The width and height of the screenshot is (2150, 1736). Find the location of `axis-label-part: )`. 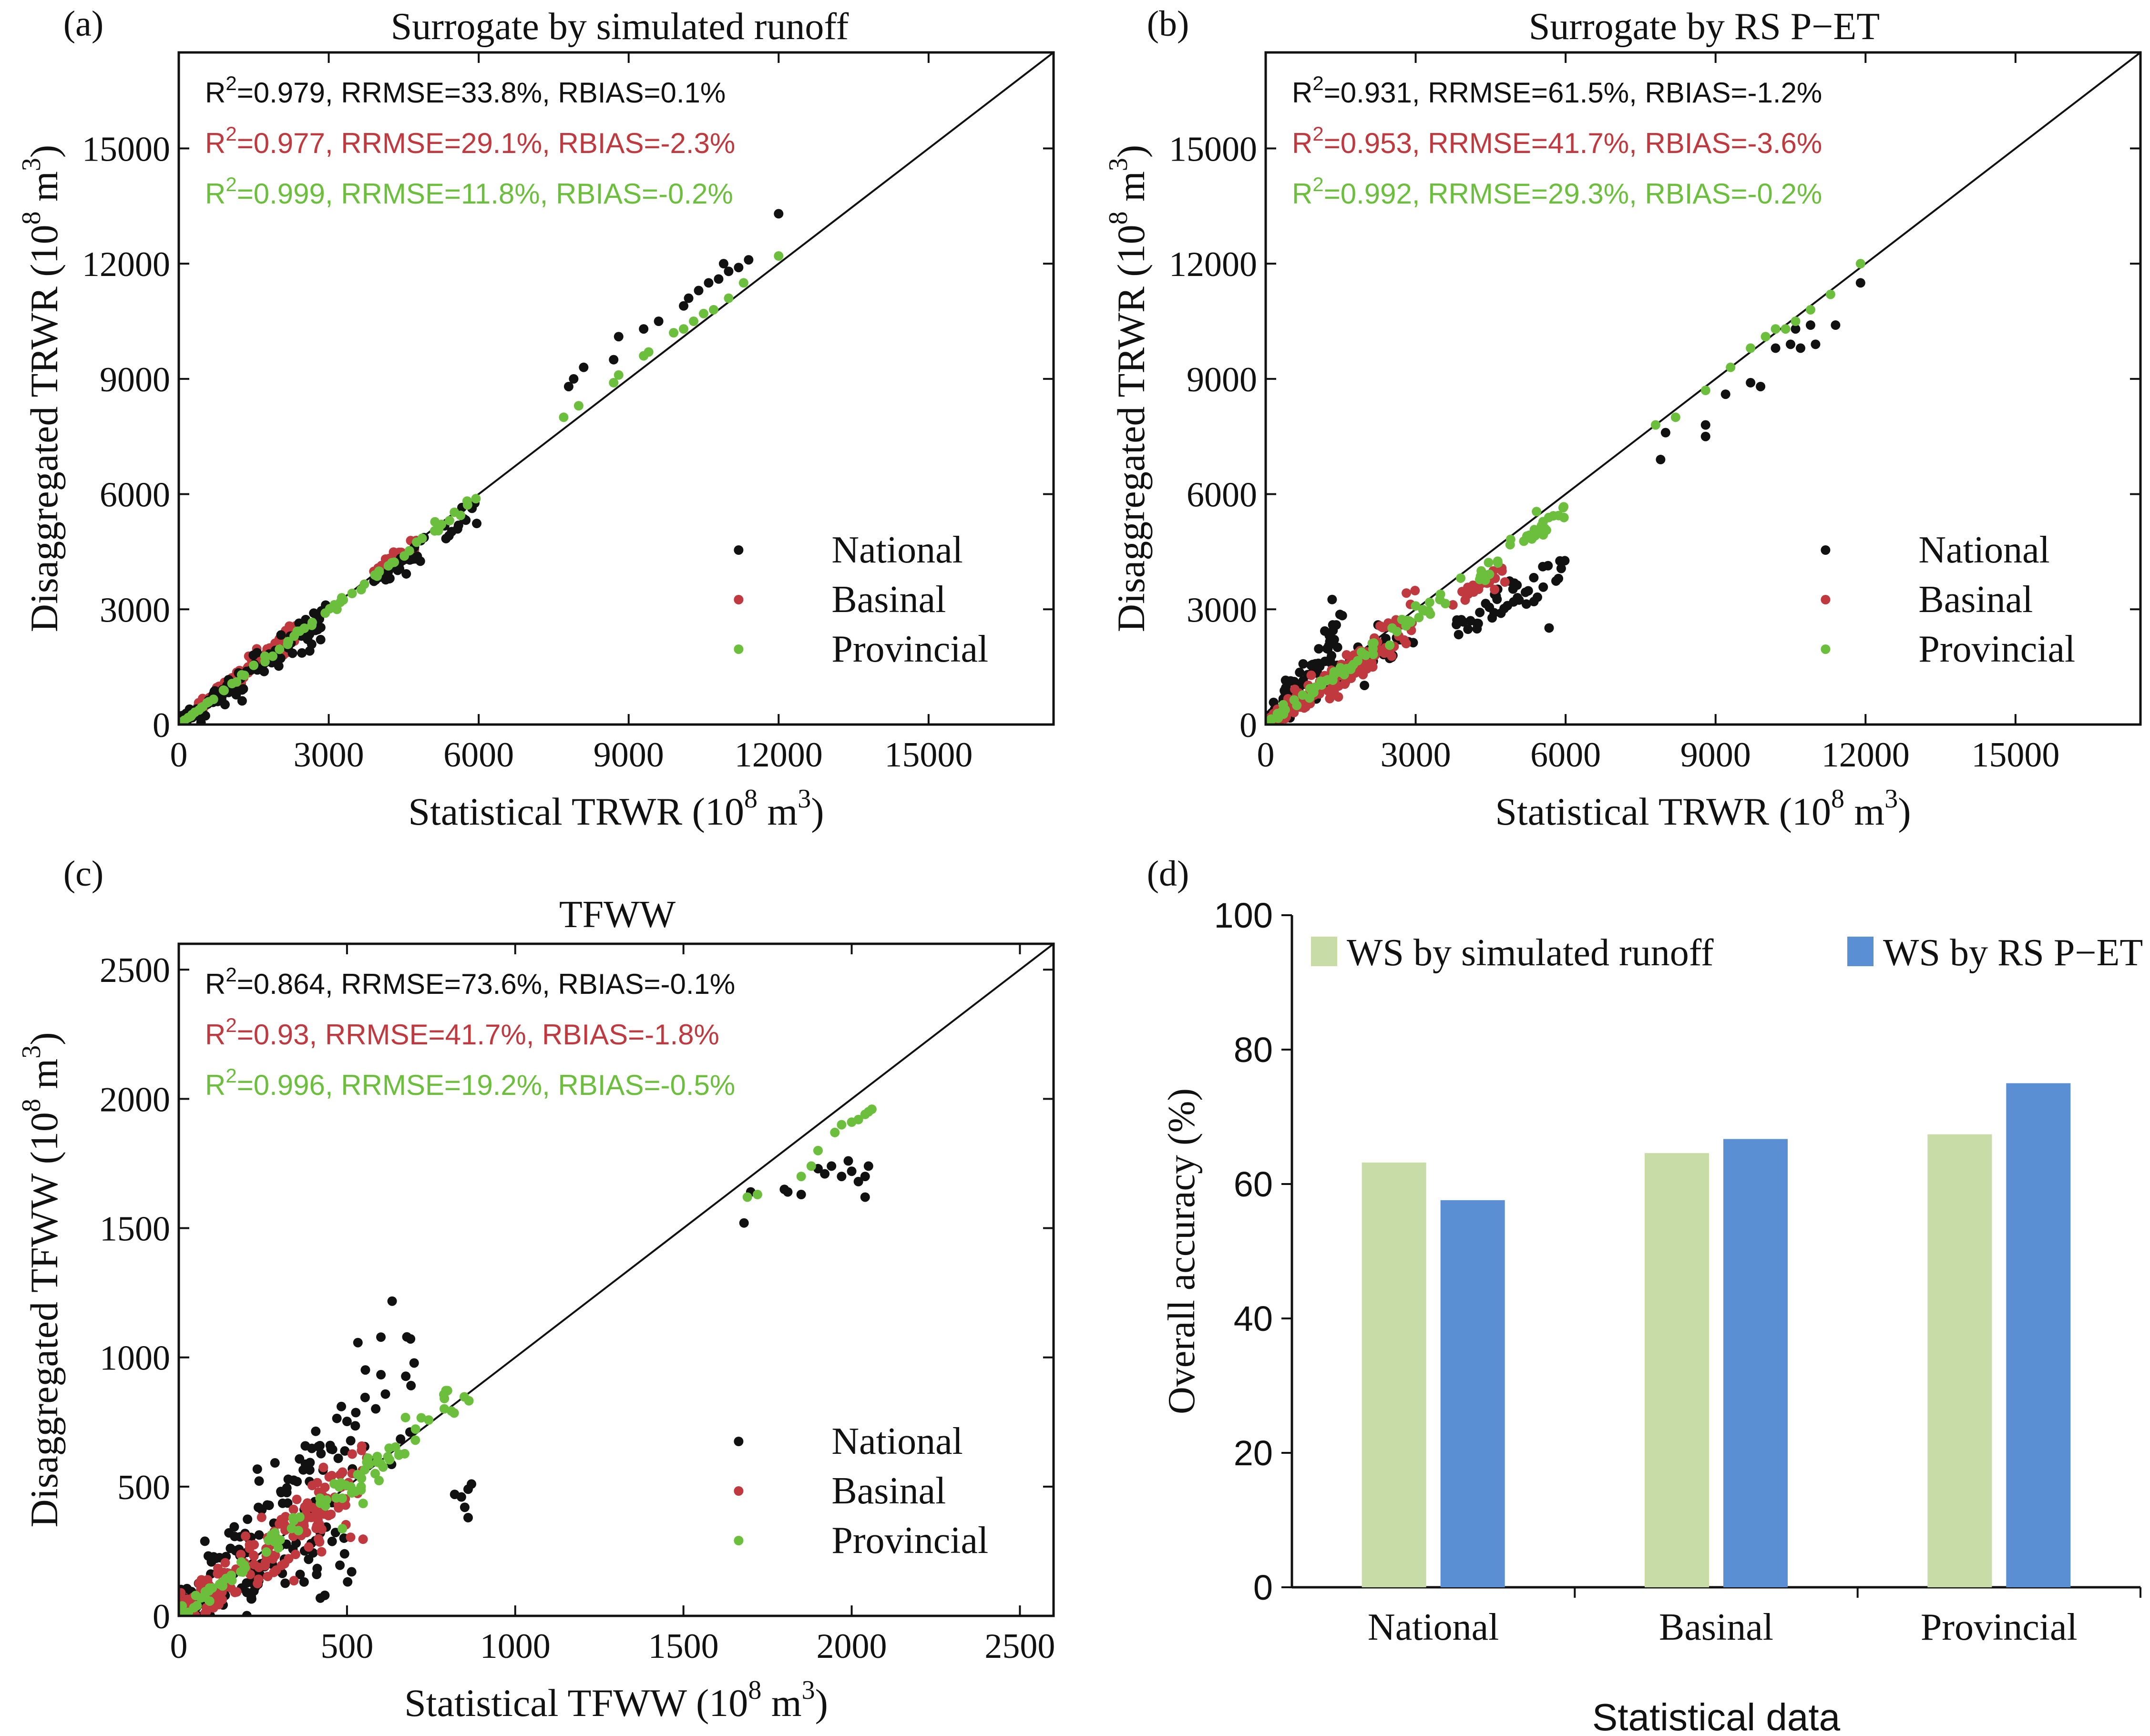

axis-label-part: ) is located at coordinates (44, 1038).